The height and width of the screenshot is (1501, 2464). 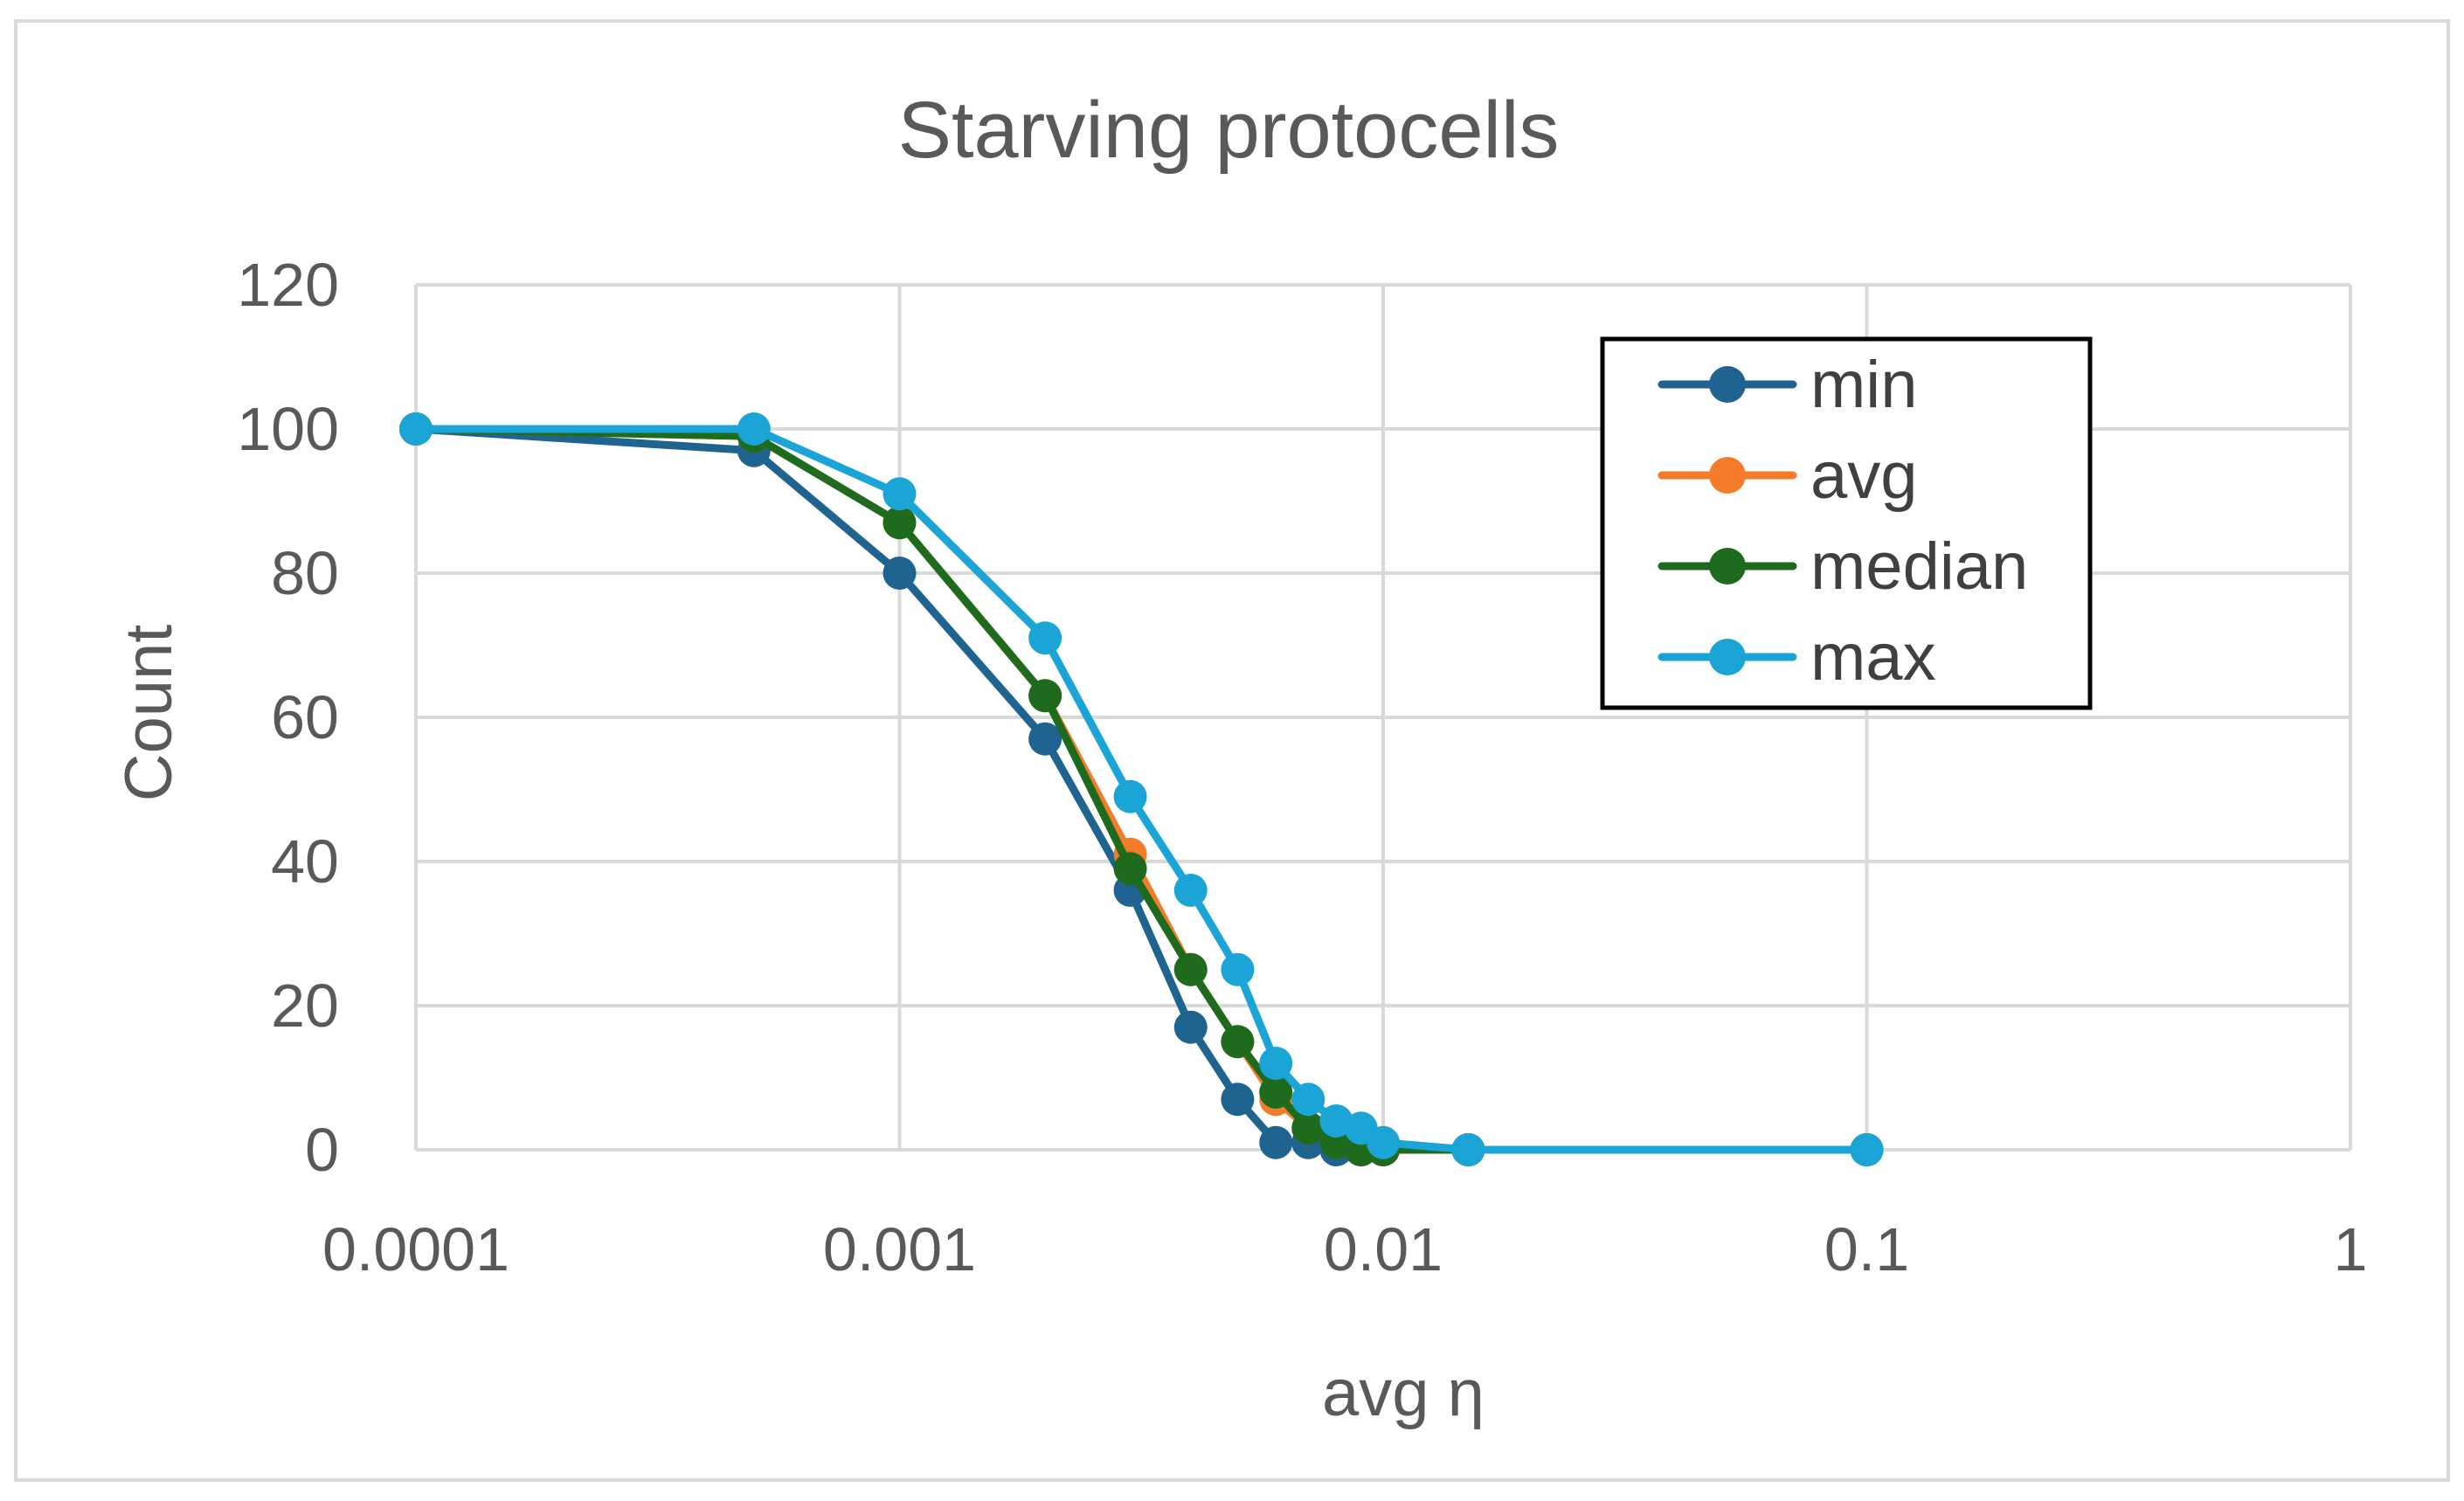 I want to click on legend-marker-min, so click(x=1727, y=384).